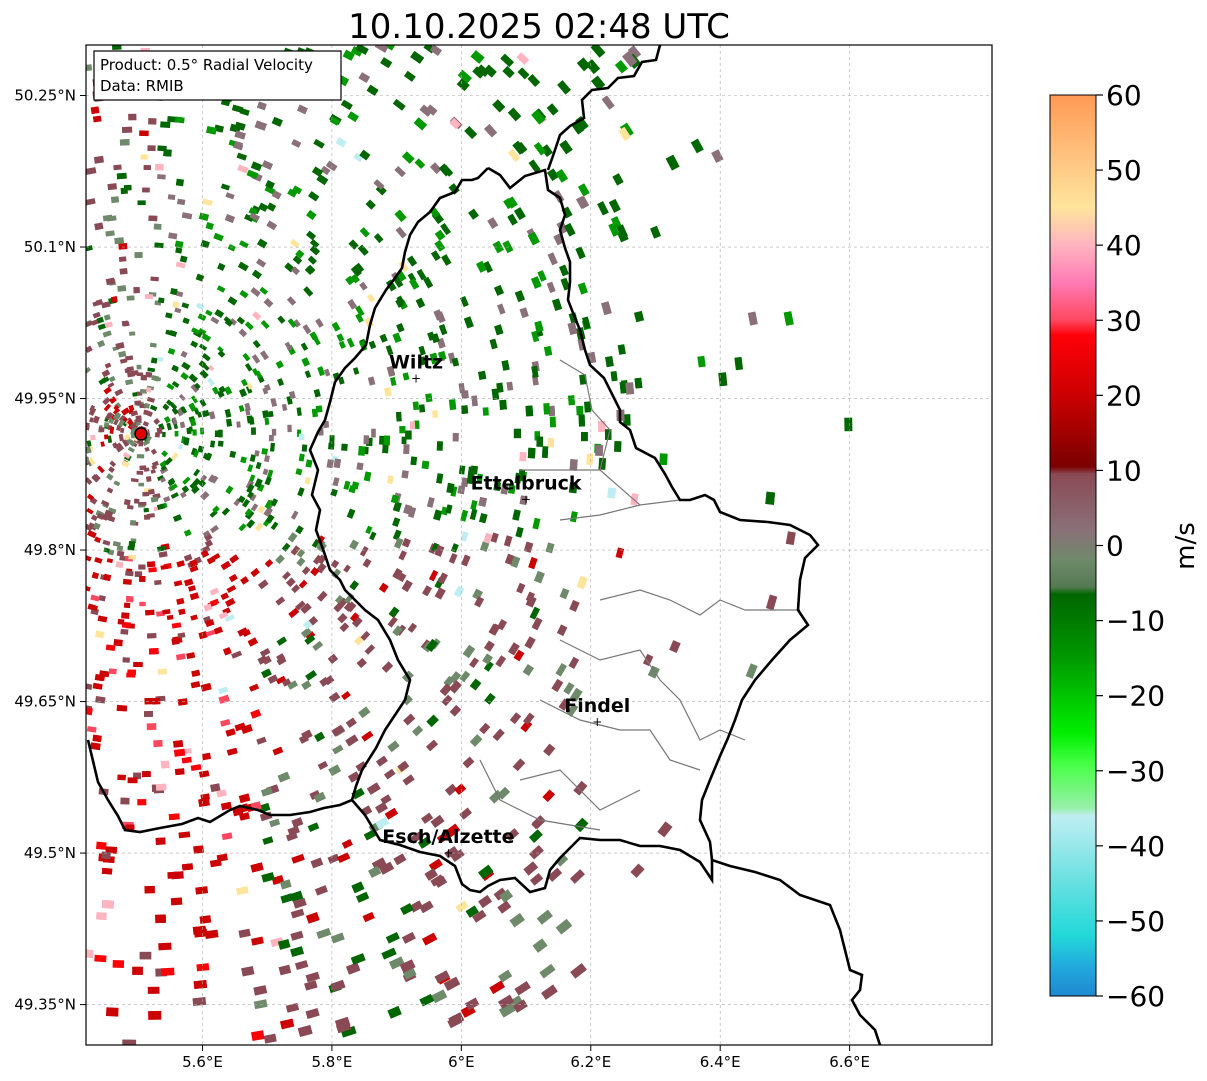  What do you see at coordinates (1135, 771) in the screenshot?
I see `colorbar-tick-label: −30` at bounding box center [1135, 771].